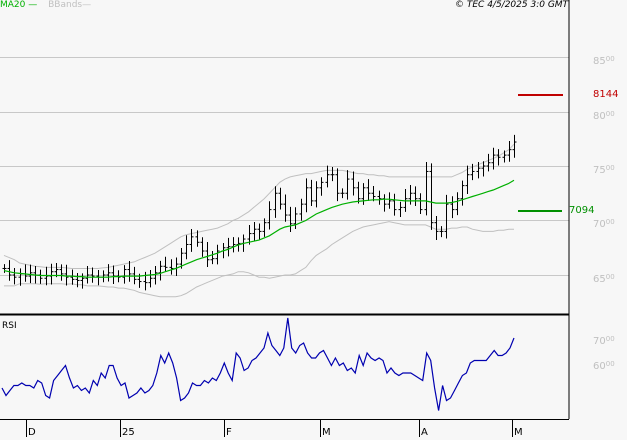  Describe the element at coordinates (604, 61) in the screenshot. I see `price-tick-label: 8500` at that location.